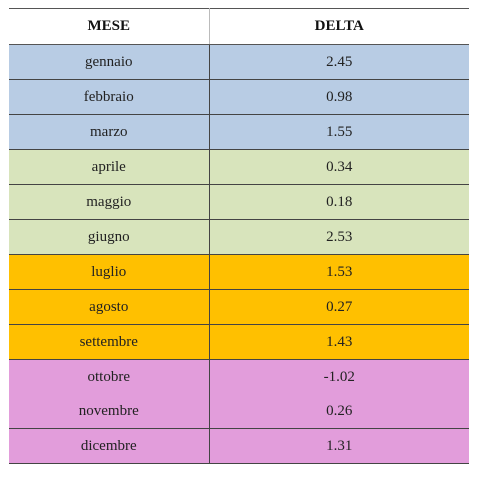 The height and width of the screenshot is (484, 482). What do you see at coordinates (109, 411) in the screenshot?
I see `month-cell: novembre` at bounding box center [109, 411].